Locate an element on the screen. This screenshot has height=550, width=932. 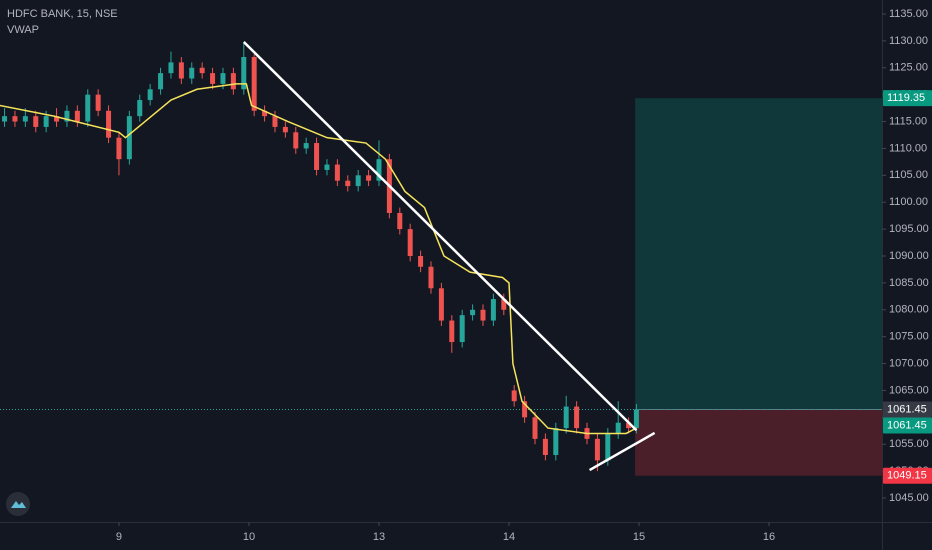
entry-label: 1061.45 is located at coordinates (907, 425).